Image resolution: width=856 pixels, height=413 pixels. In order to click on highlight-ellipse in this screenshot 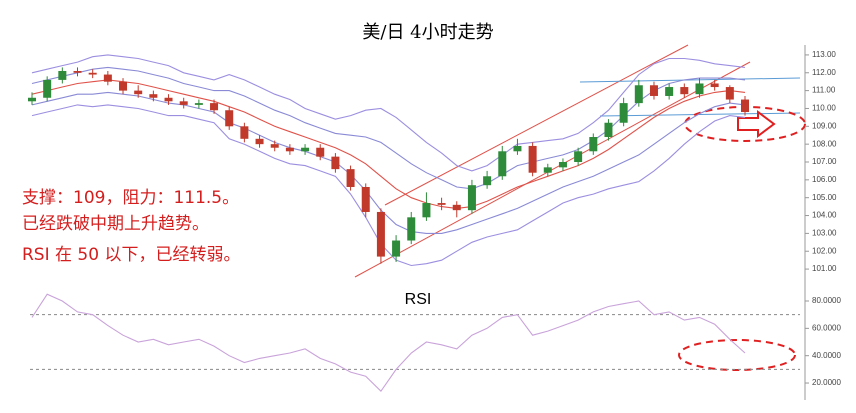, I will do `click(737, 355)`.